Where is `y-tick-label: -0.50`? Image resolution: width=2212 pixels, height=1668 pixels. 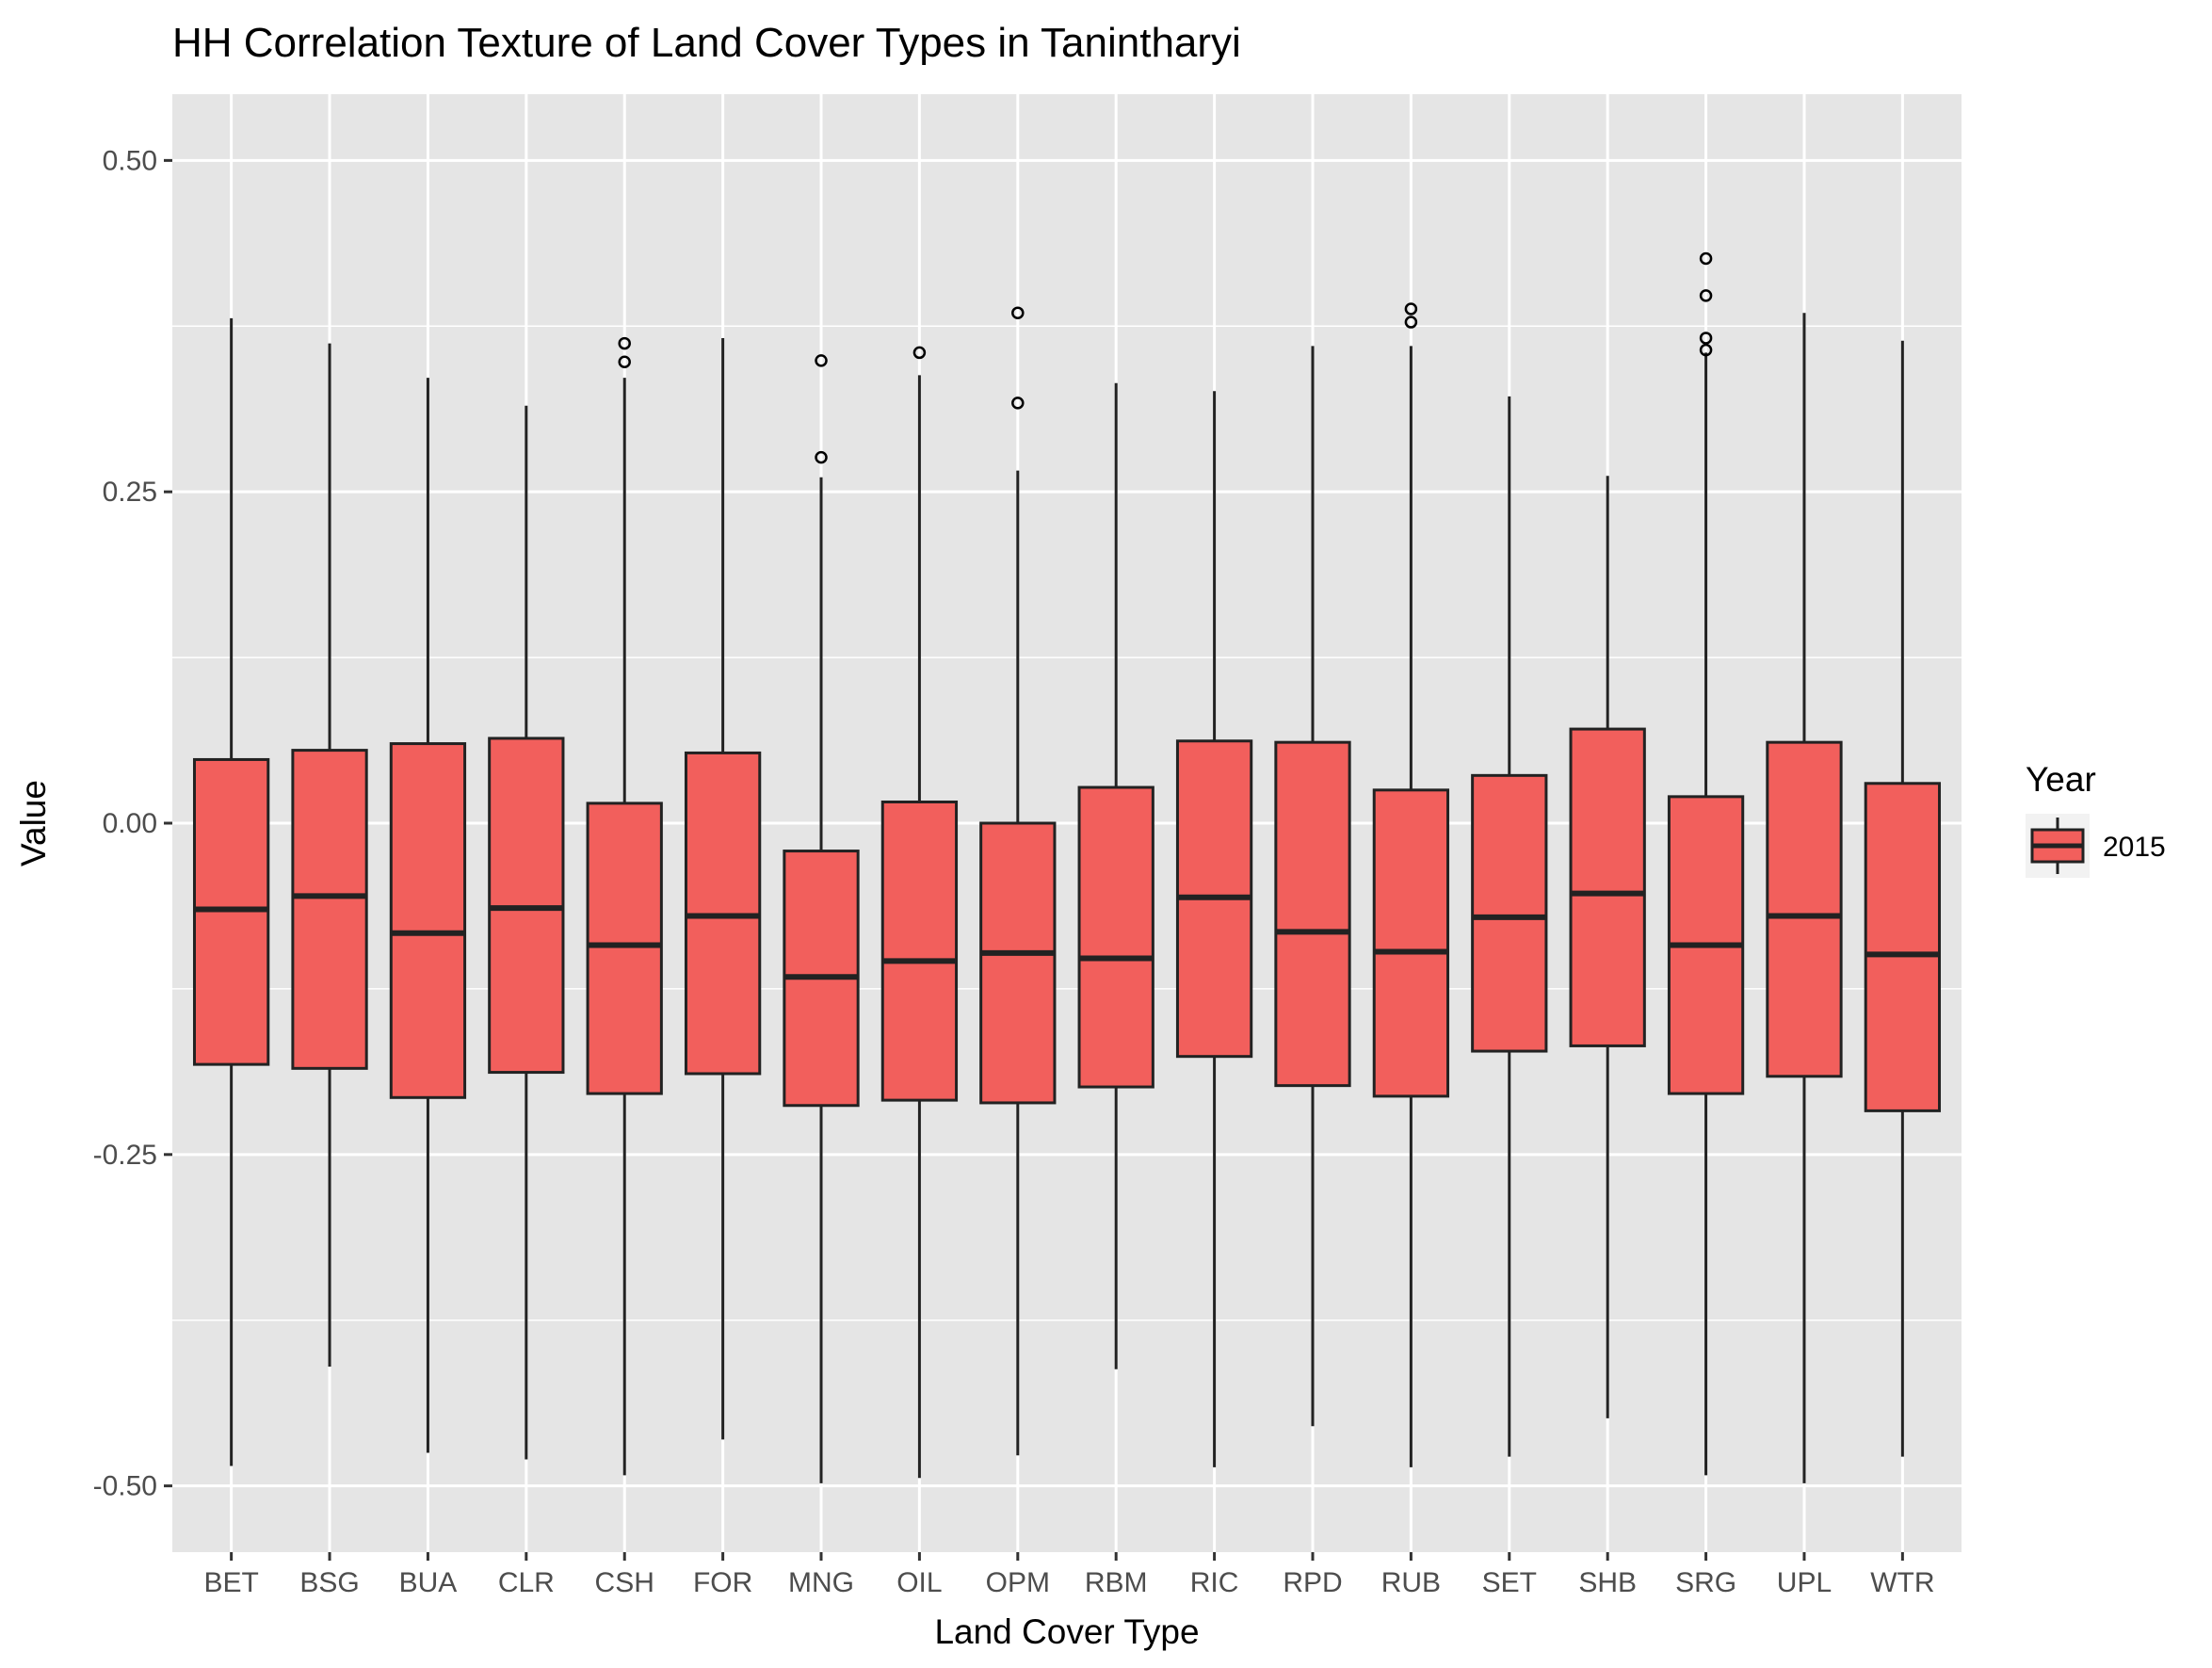
y-tick-label: -0.50 is located at coordinates (125, 1486).